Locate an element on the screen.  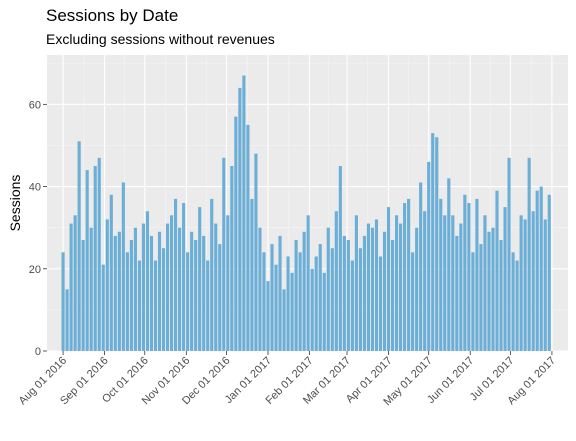
y-axis-ticks: 0 20 40 60 is located at coordinates (38, 228).